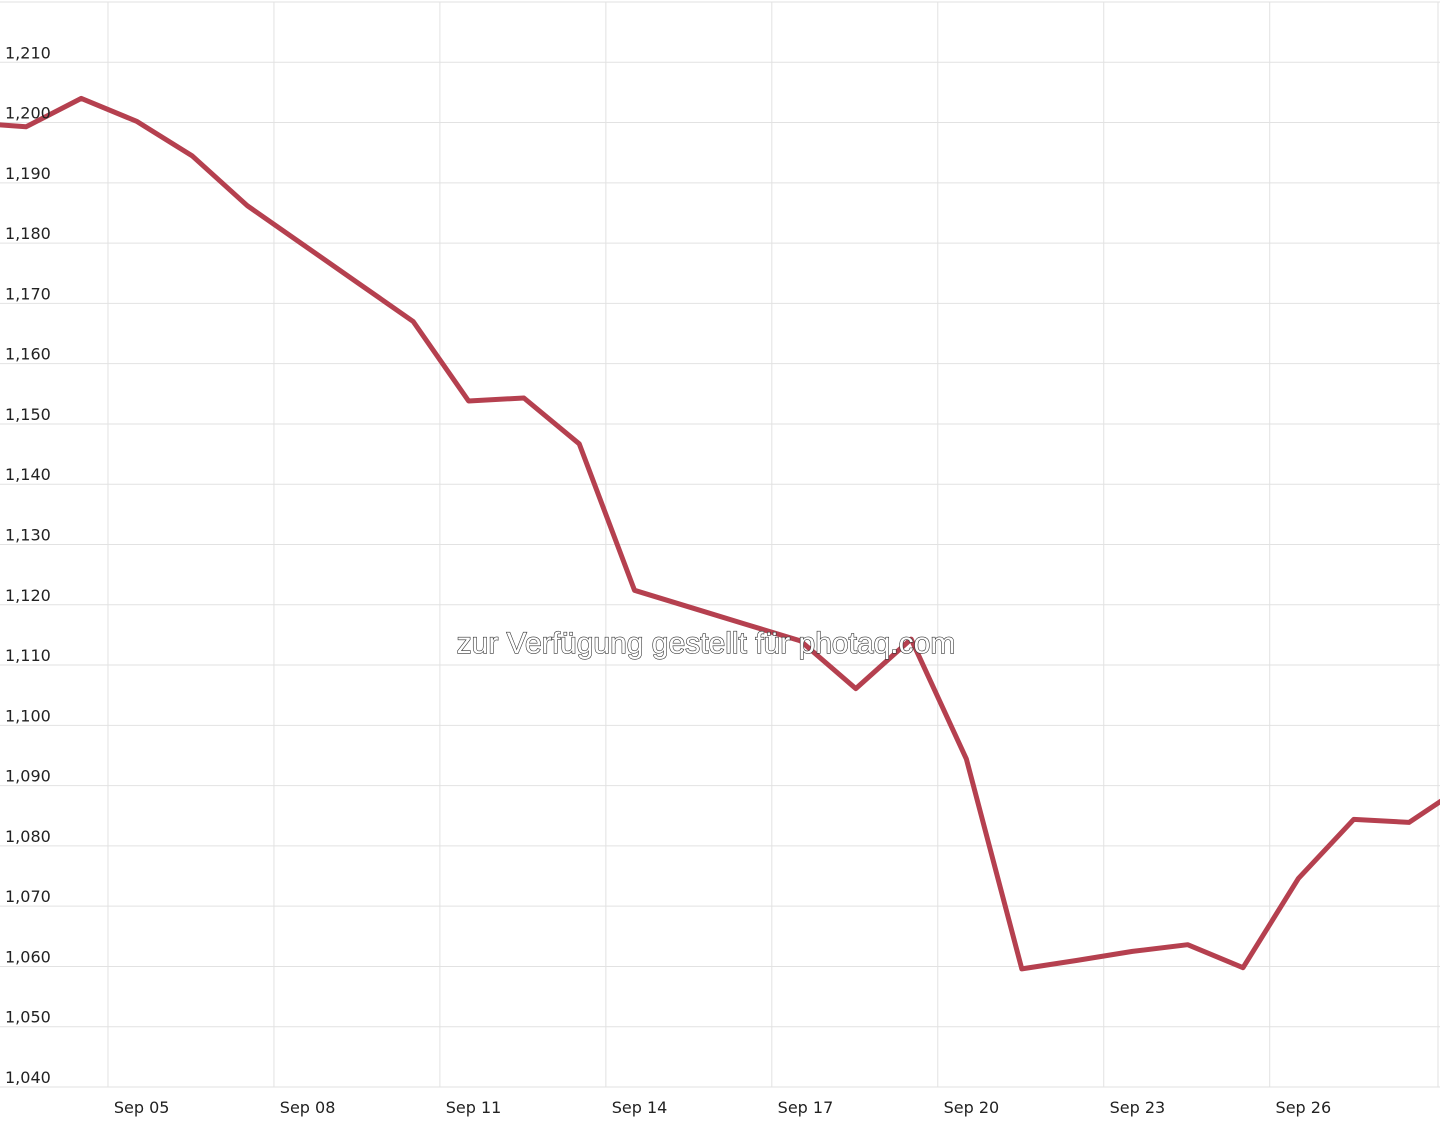  Describe the element at coordinates (28, 655) in the screenshot. I see `y-tick-label: 1,110` at that location.